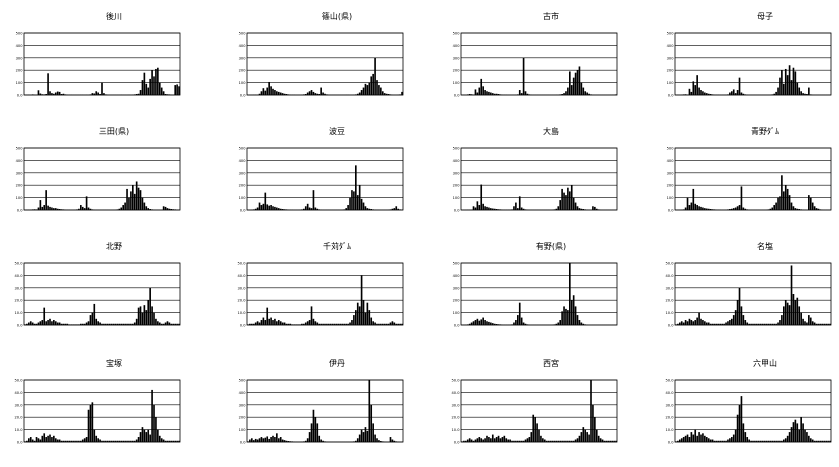 Image resolution: width=839 pixels, height=467 pixels. Describe the element at coordinates (455, 381) in the screenshot. I see `y-tick-label: 50.0` at that location.